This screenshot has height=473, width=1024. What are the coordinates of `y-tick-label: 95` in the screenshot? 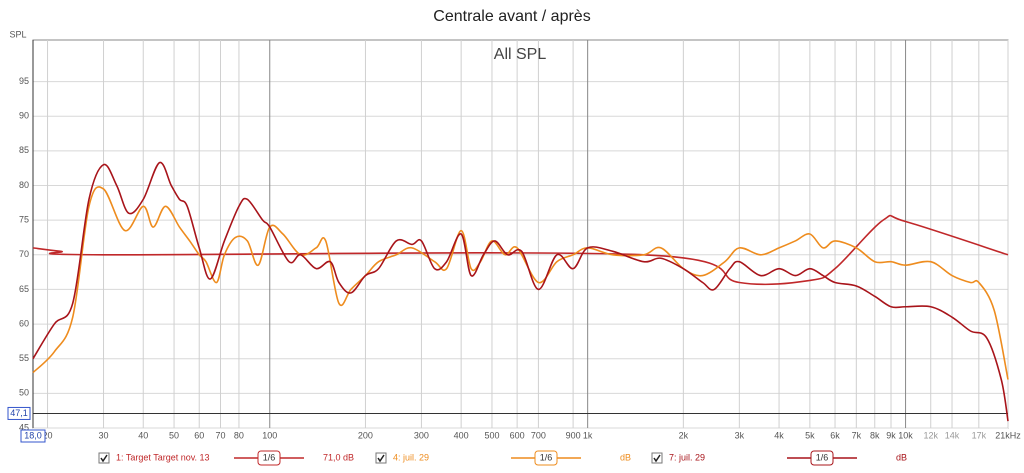 It's located at (24, 81).